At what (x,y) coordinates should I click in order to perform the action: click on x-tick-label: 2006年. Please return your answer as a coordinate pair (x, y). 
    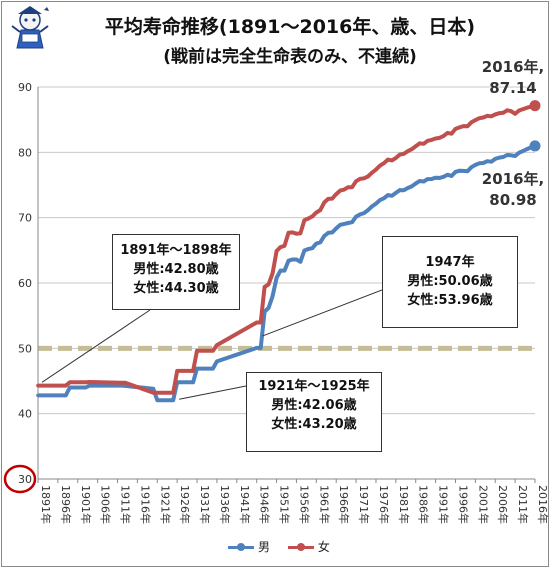
    Looking at the image, I should click on (503, 504).